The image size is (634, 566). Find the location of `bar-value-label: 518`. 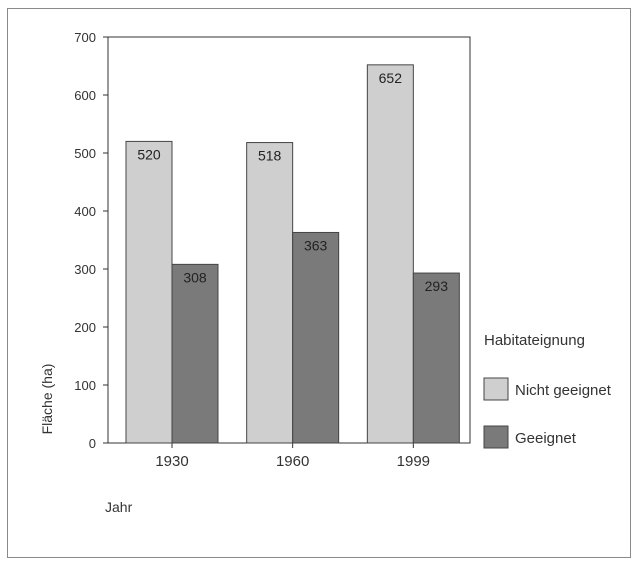

bar-value-label: 518 is located at coordinates (270, 156).